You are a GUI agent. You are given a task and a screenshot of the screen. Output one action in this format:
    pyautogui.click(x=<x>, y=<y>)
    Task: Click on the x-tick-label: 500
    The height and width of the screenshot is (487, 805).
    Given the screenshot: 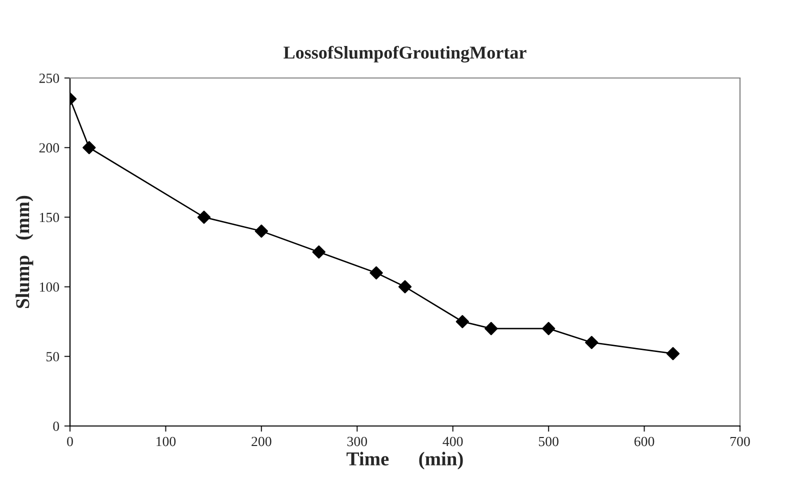 What is the action you would take?
    pyautogui.click(x=548, y=441)
    